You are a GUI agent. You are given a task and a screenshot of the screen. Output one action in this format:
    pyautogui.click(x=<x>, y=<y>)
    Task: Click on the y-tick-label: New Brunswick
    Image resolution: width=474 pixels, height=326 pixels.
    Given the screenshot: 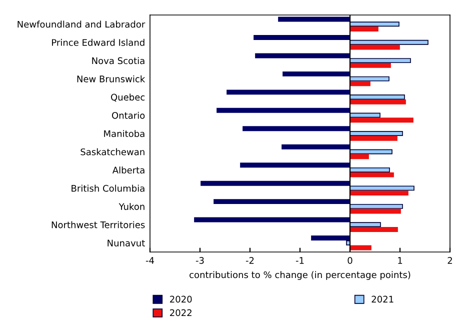 What is the action you would take?
    pyautogui.click(x=111, y=78)
    